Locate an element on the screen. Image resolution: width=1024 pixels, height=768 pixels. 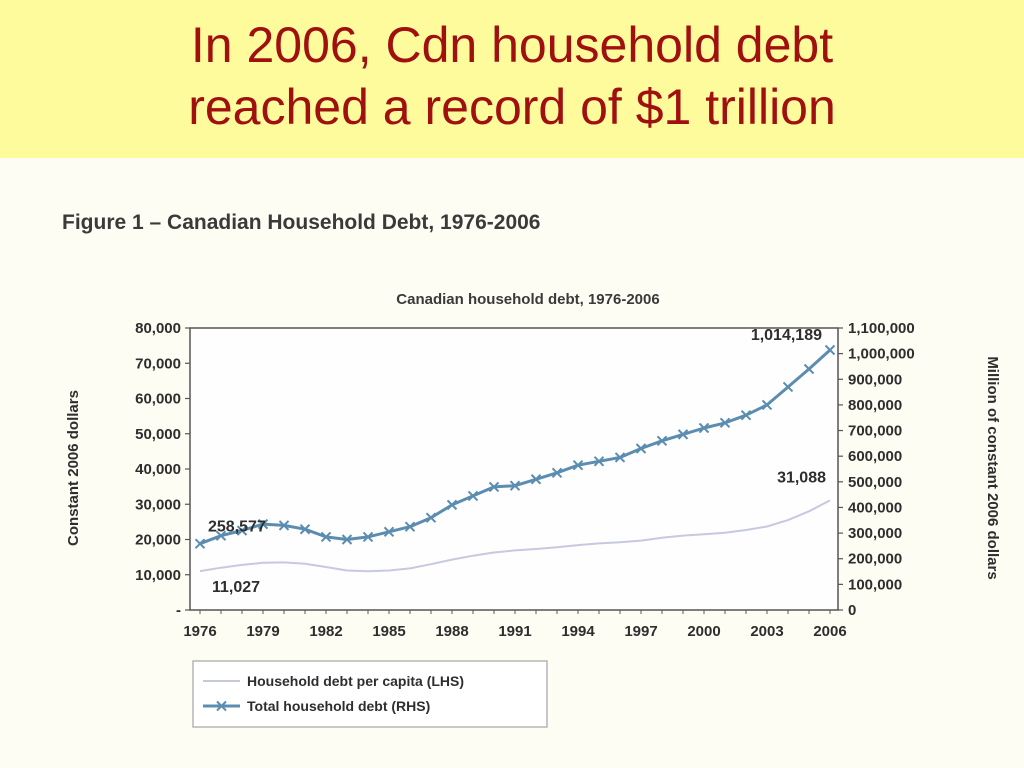
annotation-label: 1,014,189 is located at coordinates (786, 335).